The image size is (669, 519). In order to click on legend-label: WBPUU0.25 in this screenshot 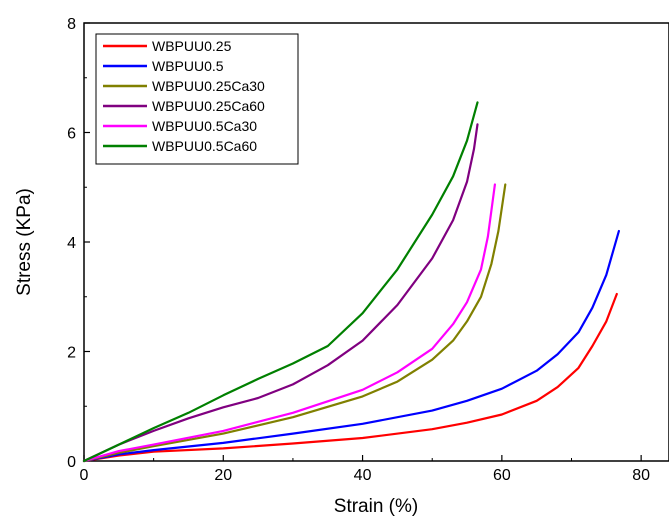, I will do `click(192, 46)`.